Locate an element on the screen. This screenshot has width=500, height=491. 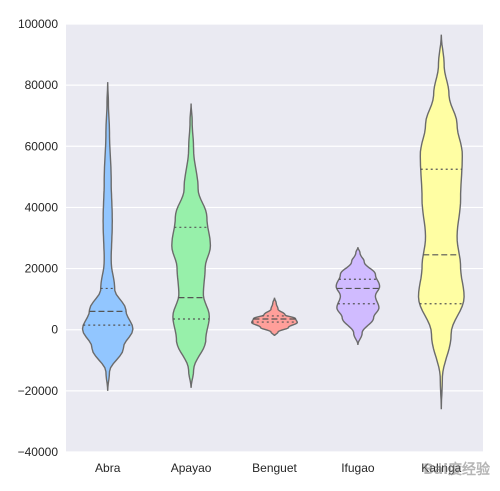
y-tick-label: 80000 is located at coordinates (42, 85).